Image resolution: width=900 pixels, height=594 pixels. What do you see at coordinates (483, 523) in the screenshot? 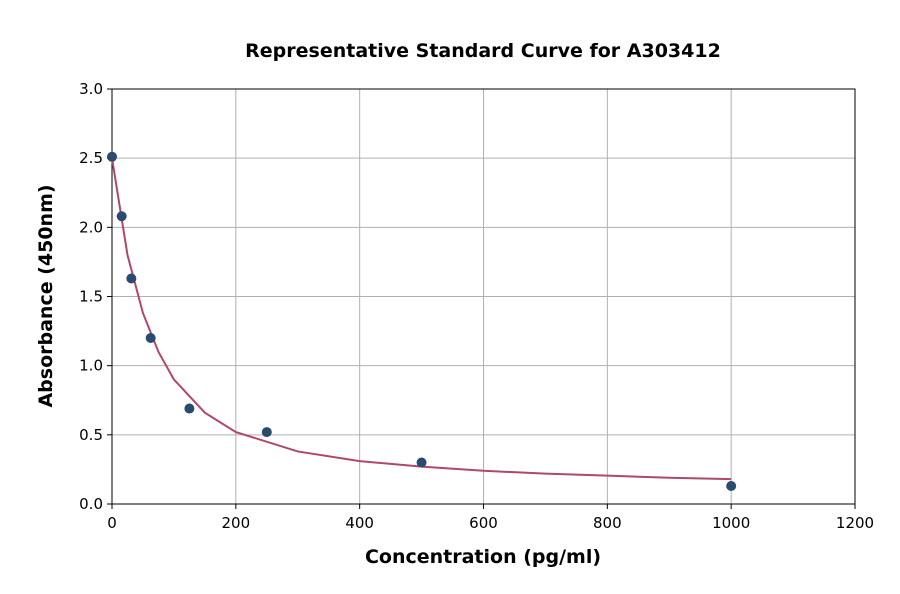
I see `x-tick-label: 600` at bounding box center [483, 523].